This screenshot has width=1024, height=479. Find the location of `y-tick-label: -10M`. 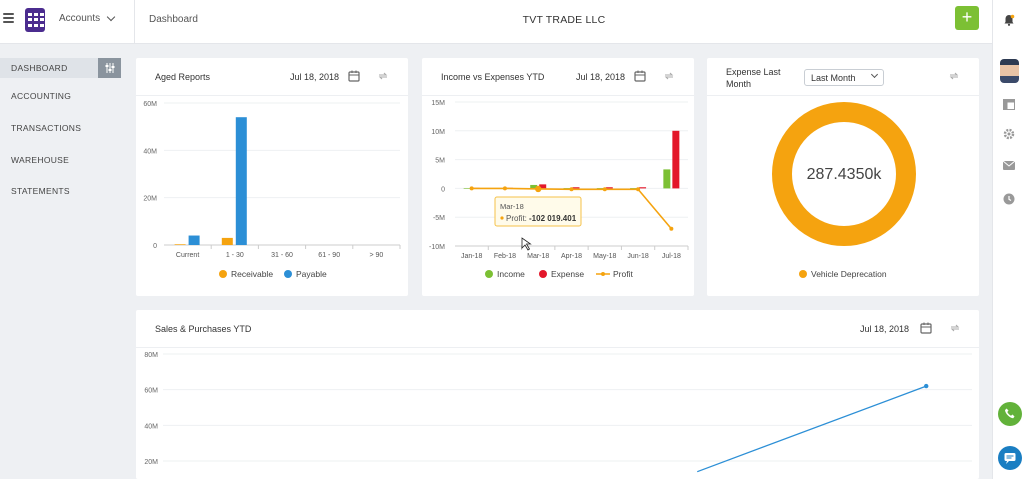

y-tick-label: -10M is located at coordinates (437, 247).